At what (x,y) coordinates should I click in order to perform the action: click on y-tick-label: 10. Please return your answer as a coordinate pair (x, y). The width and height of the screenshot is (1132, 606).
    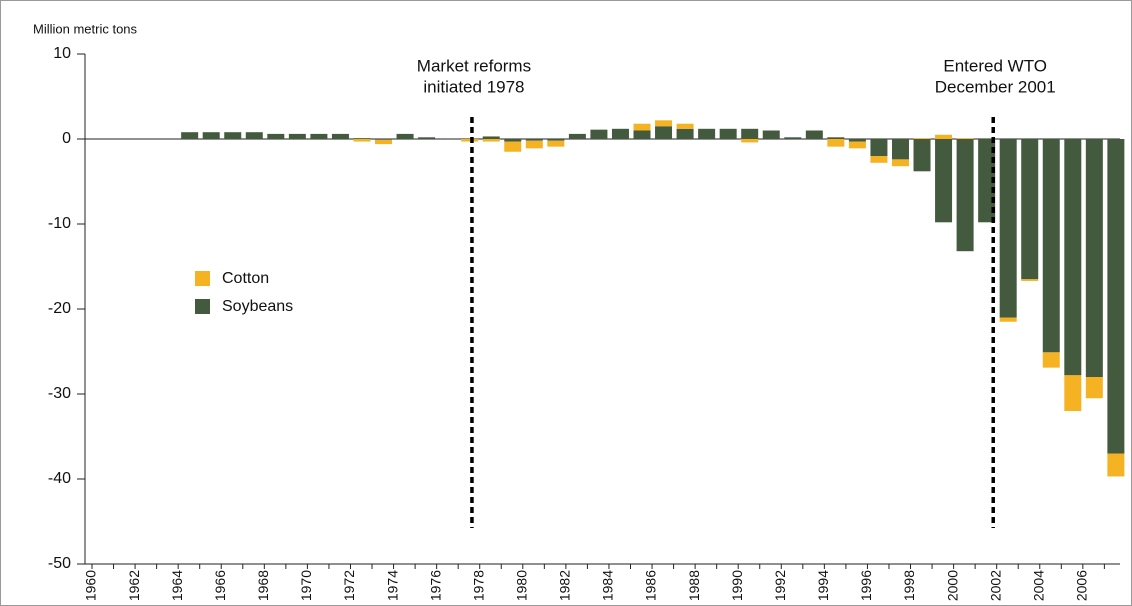
    Looking at the image, I should click on (62, 53).